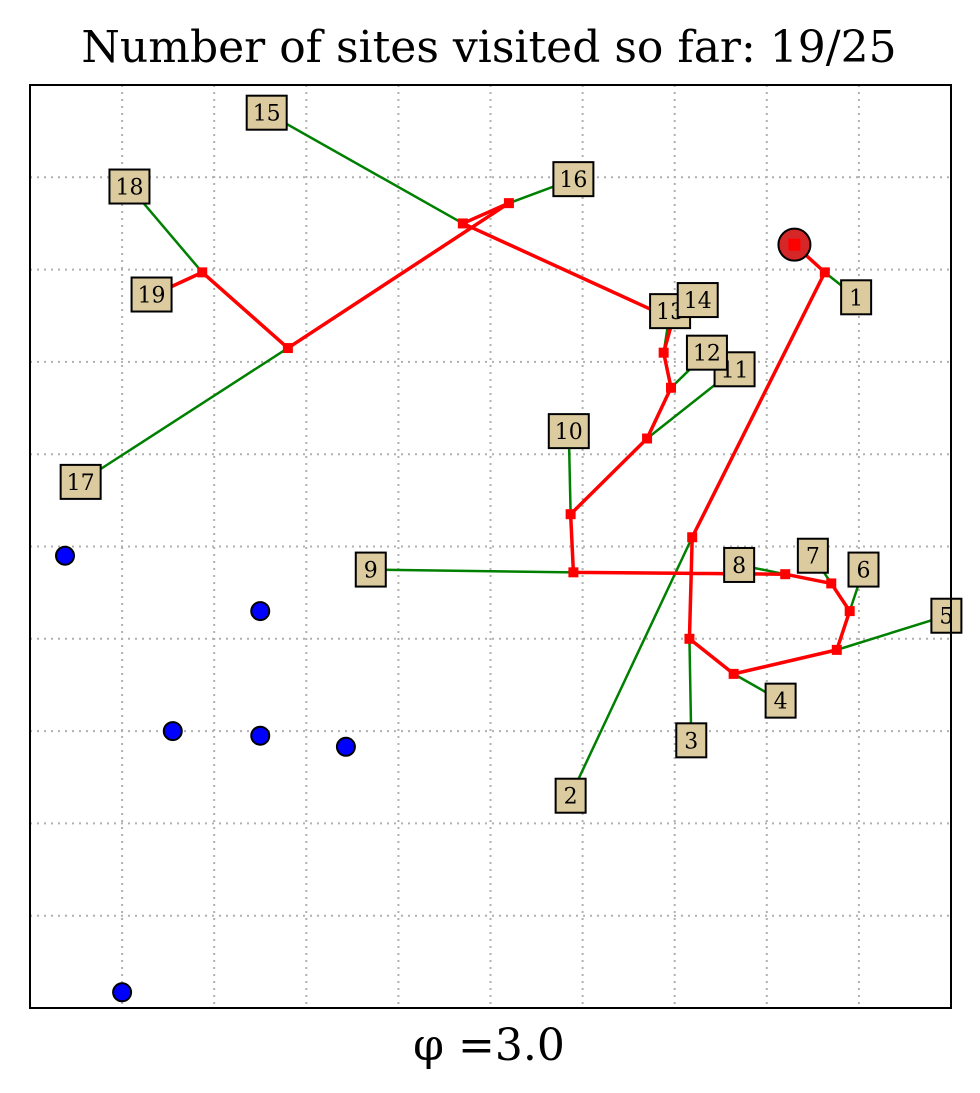  I want to click on site-label-14: 14, so click(697, 300).